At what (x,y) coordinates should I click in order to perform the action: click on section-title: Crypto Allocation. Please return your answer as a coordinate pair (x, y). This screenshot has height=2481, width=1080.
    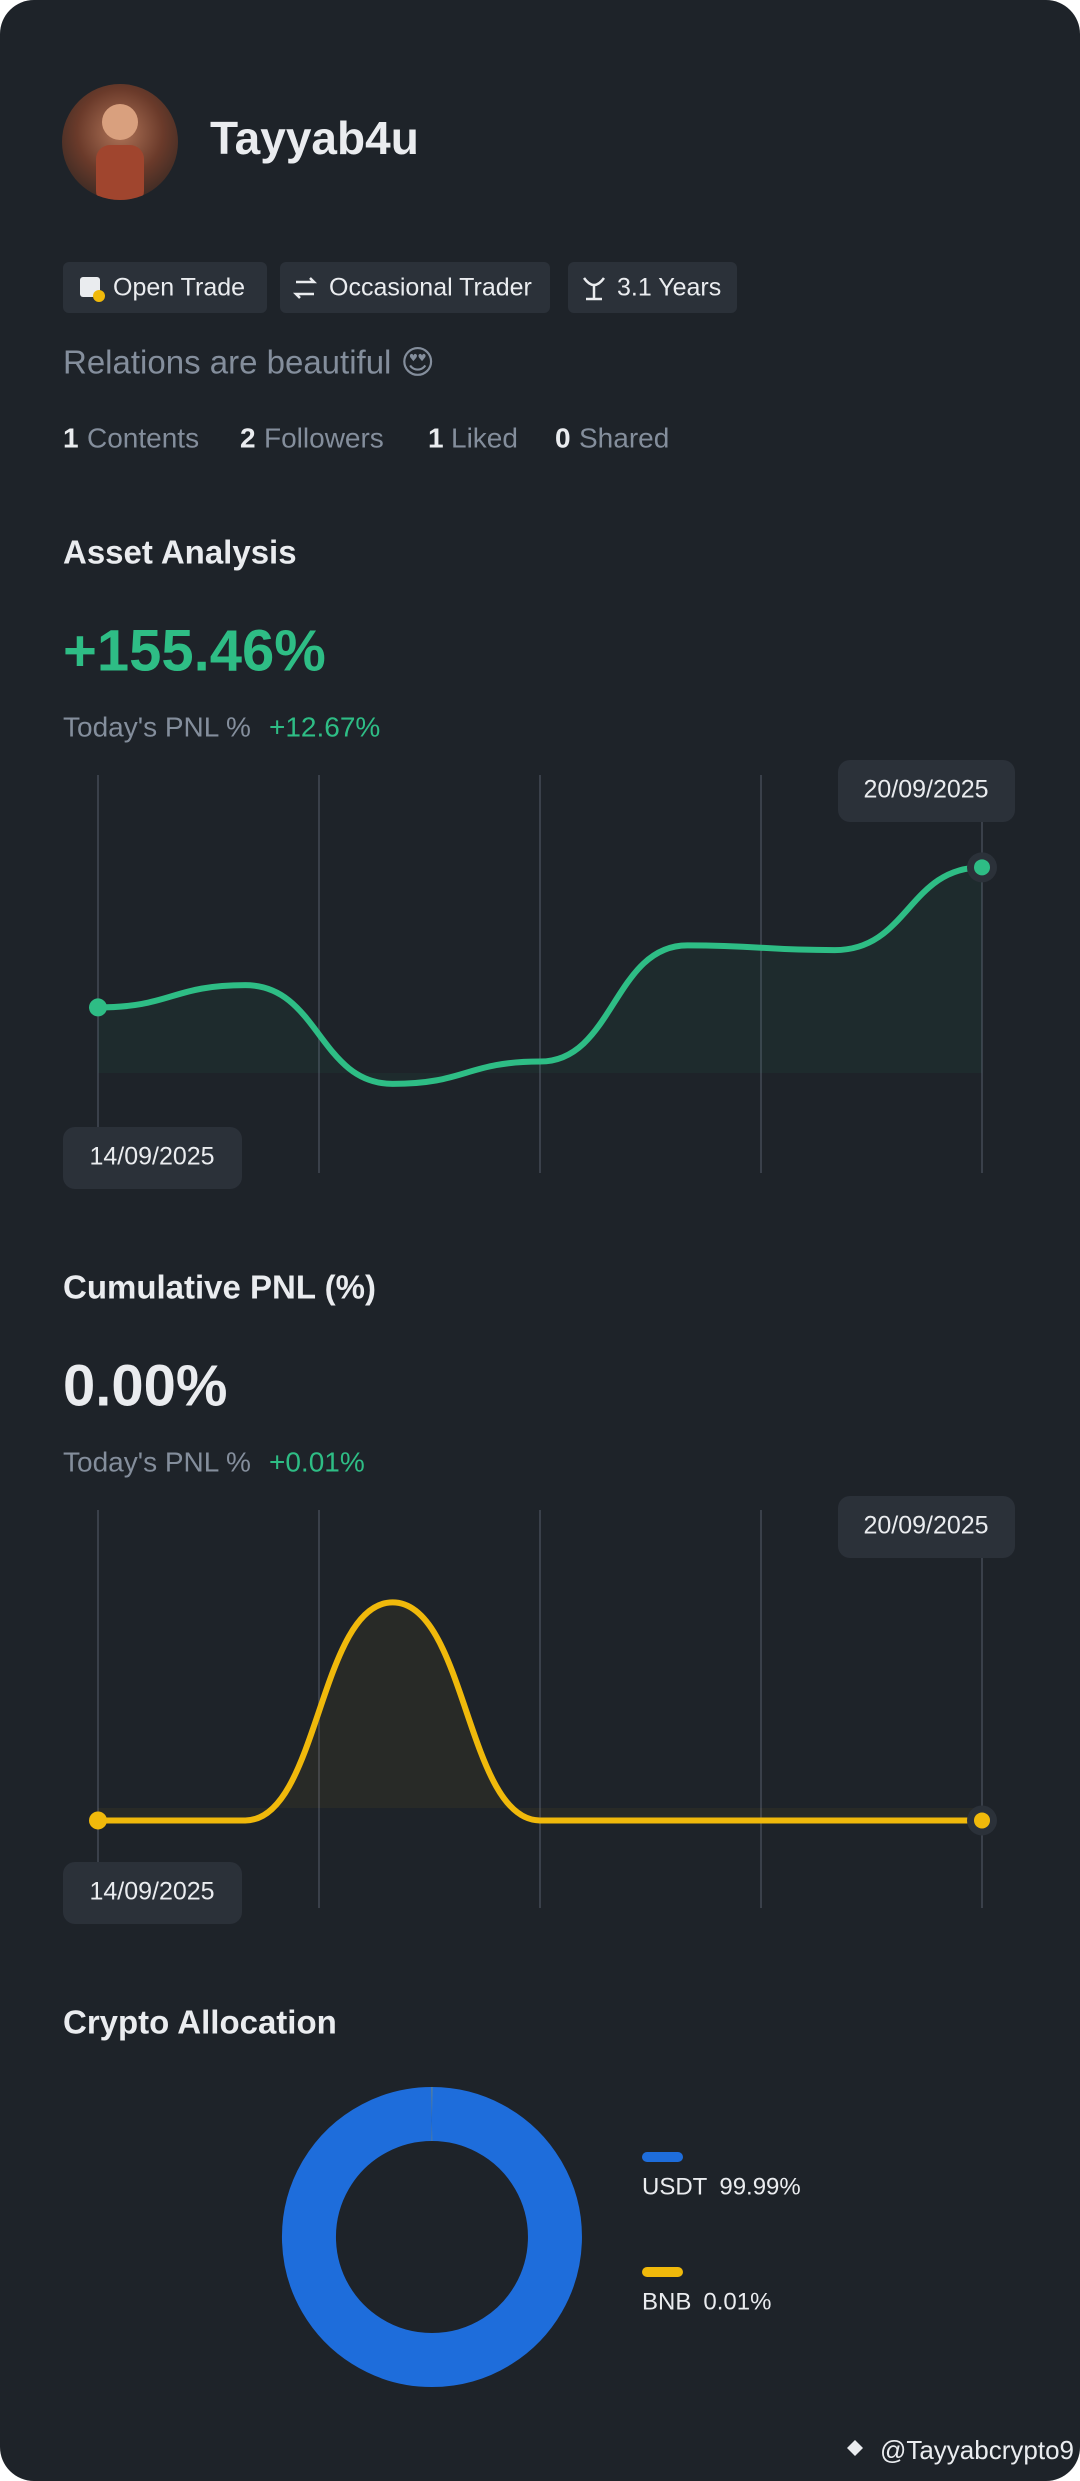
    Looking at the image, I should click on (200, 2022).